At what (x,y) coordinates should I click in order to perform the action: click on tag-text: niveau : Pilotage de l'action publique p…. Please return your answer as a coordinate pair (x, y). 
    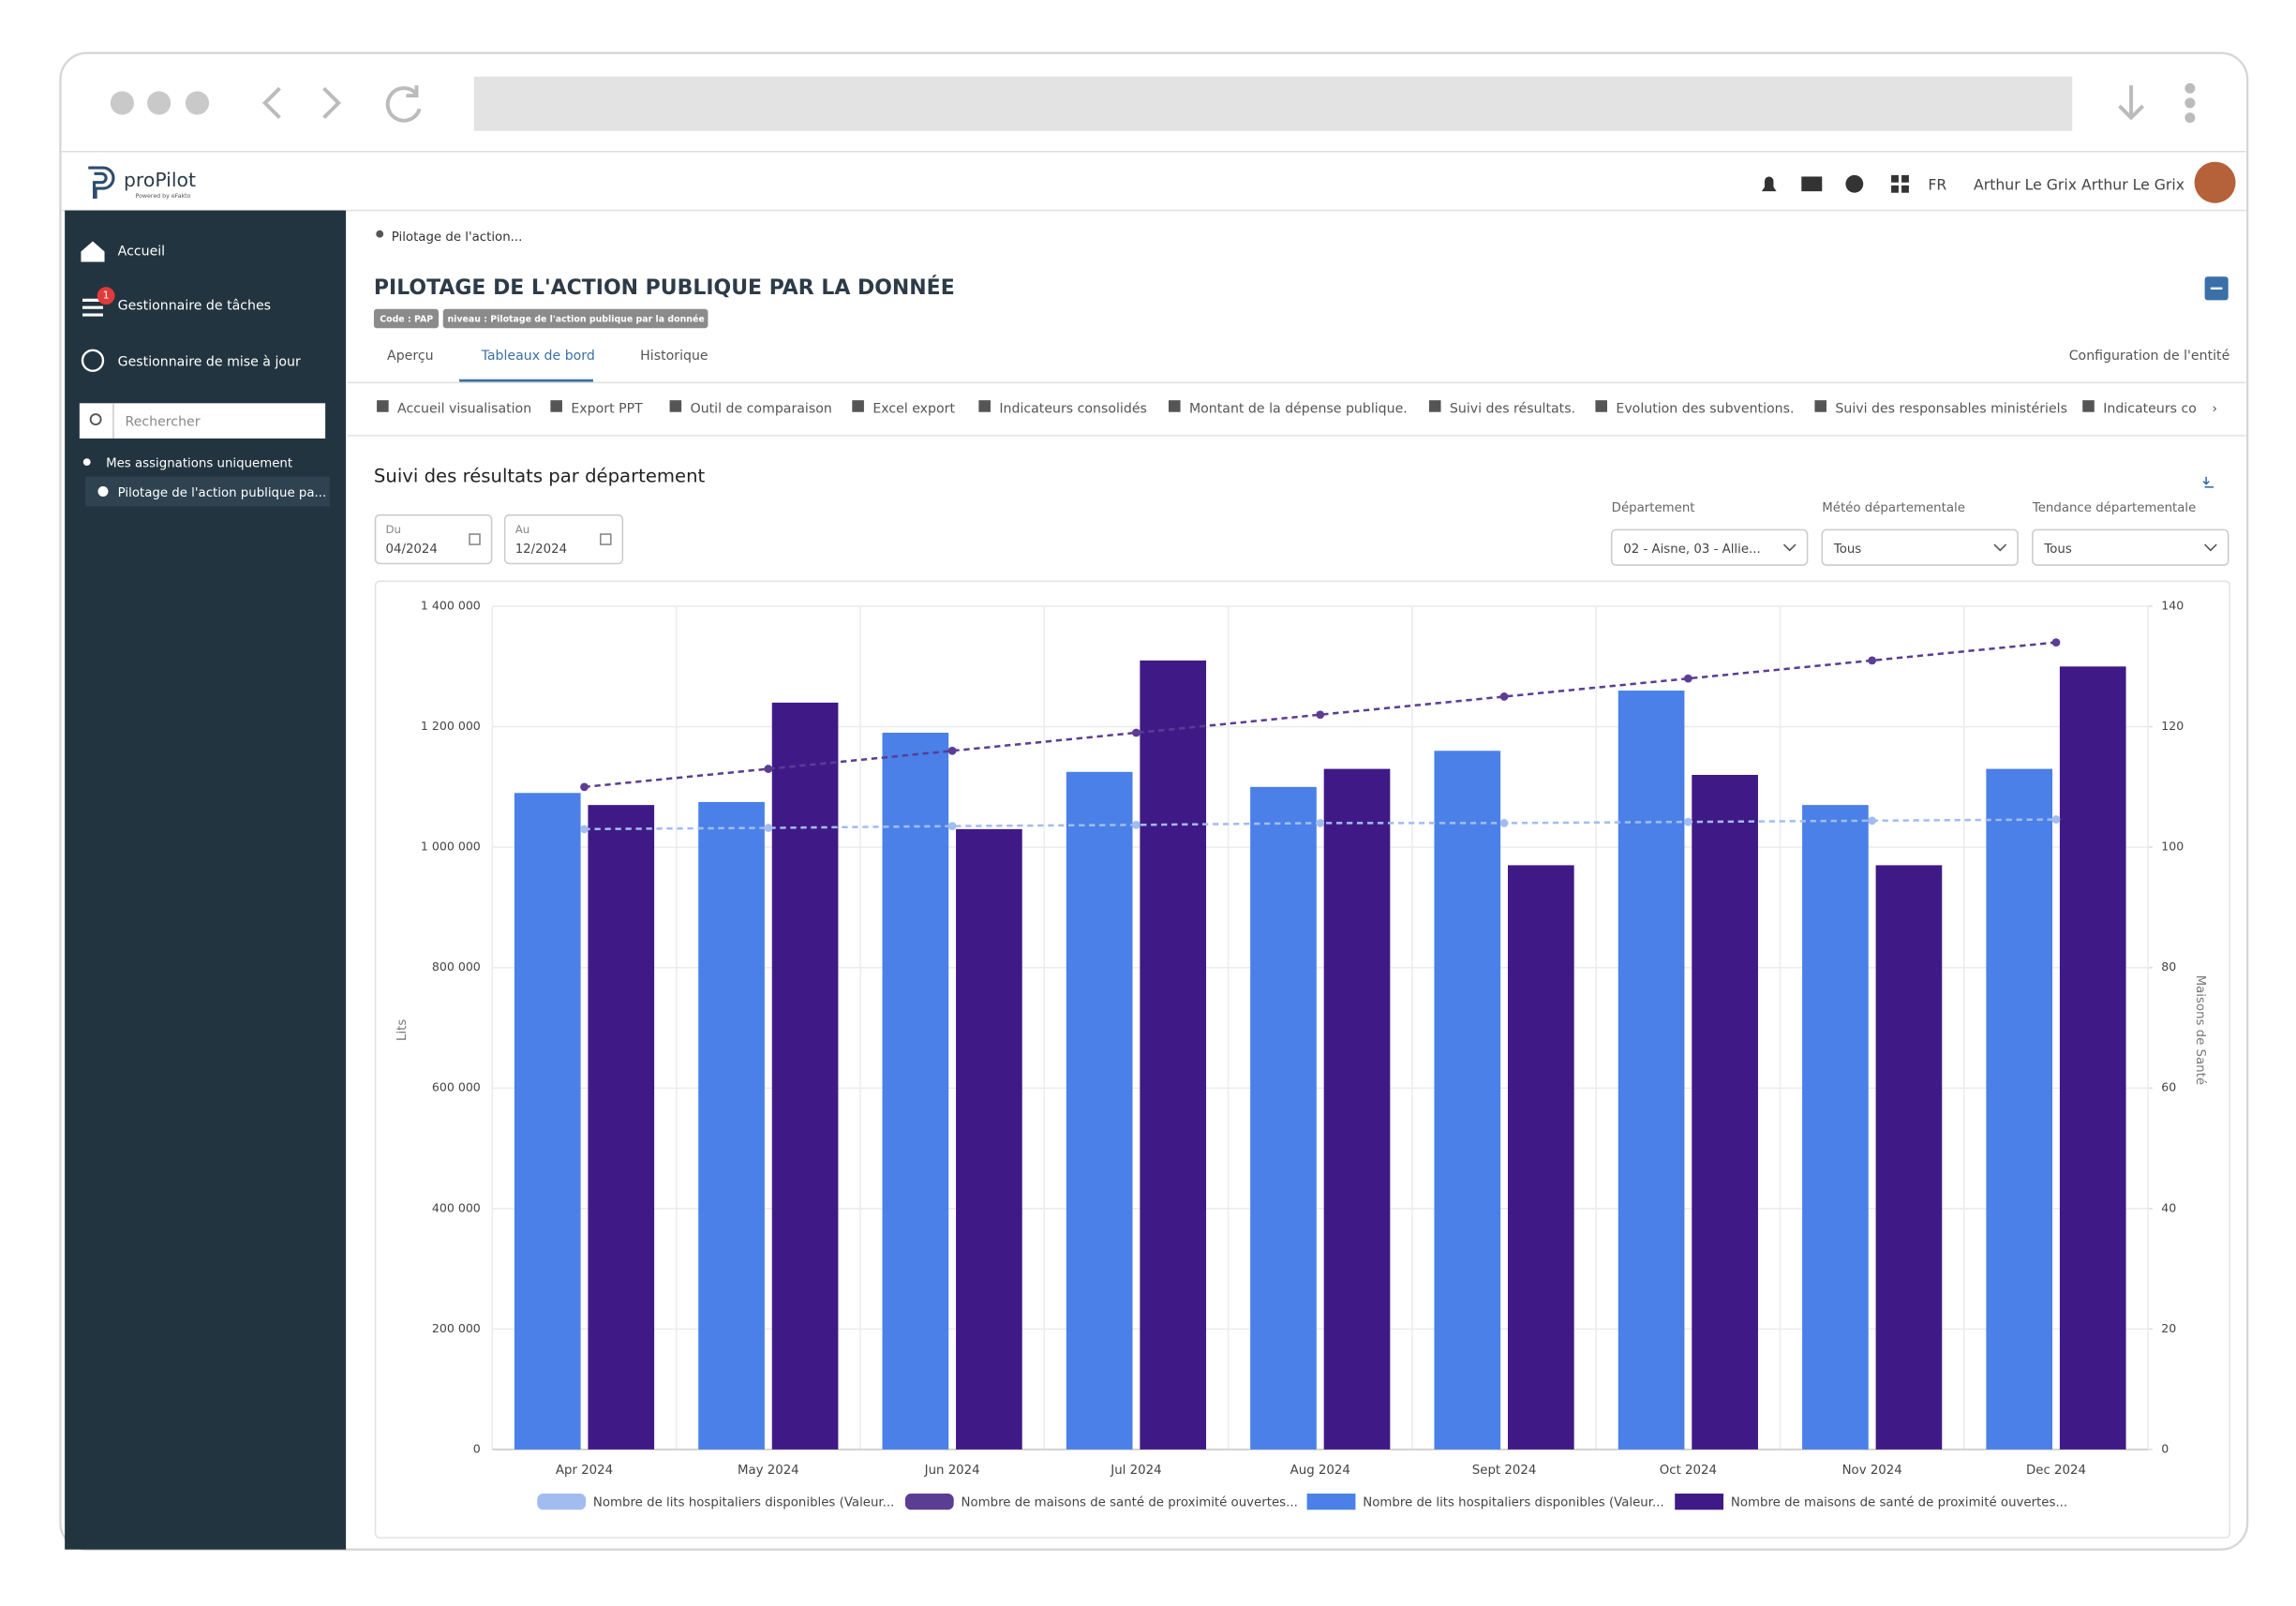
    Looking at the image, I should click on (575, 319).